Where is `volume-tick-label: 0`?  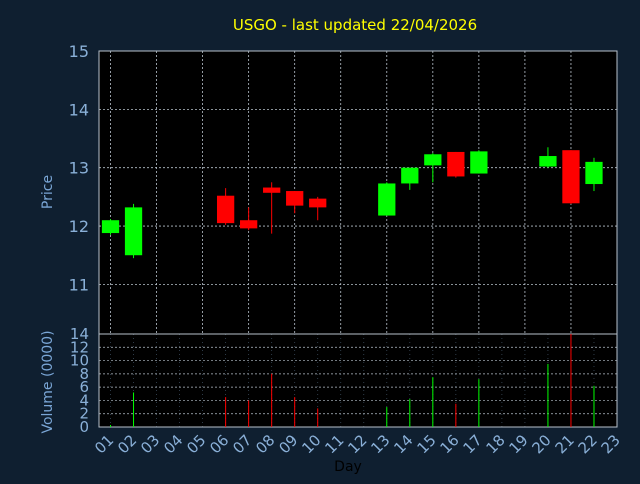 volume-tick-label: 0 is located at coordinates (84, 427).